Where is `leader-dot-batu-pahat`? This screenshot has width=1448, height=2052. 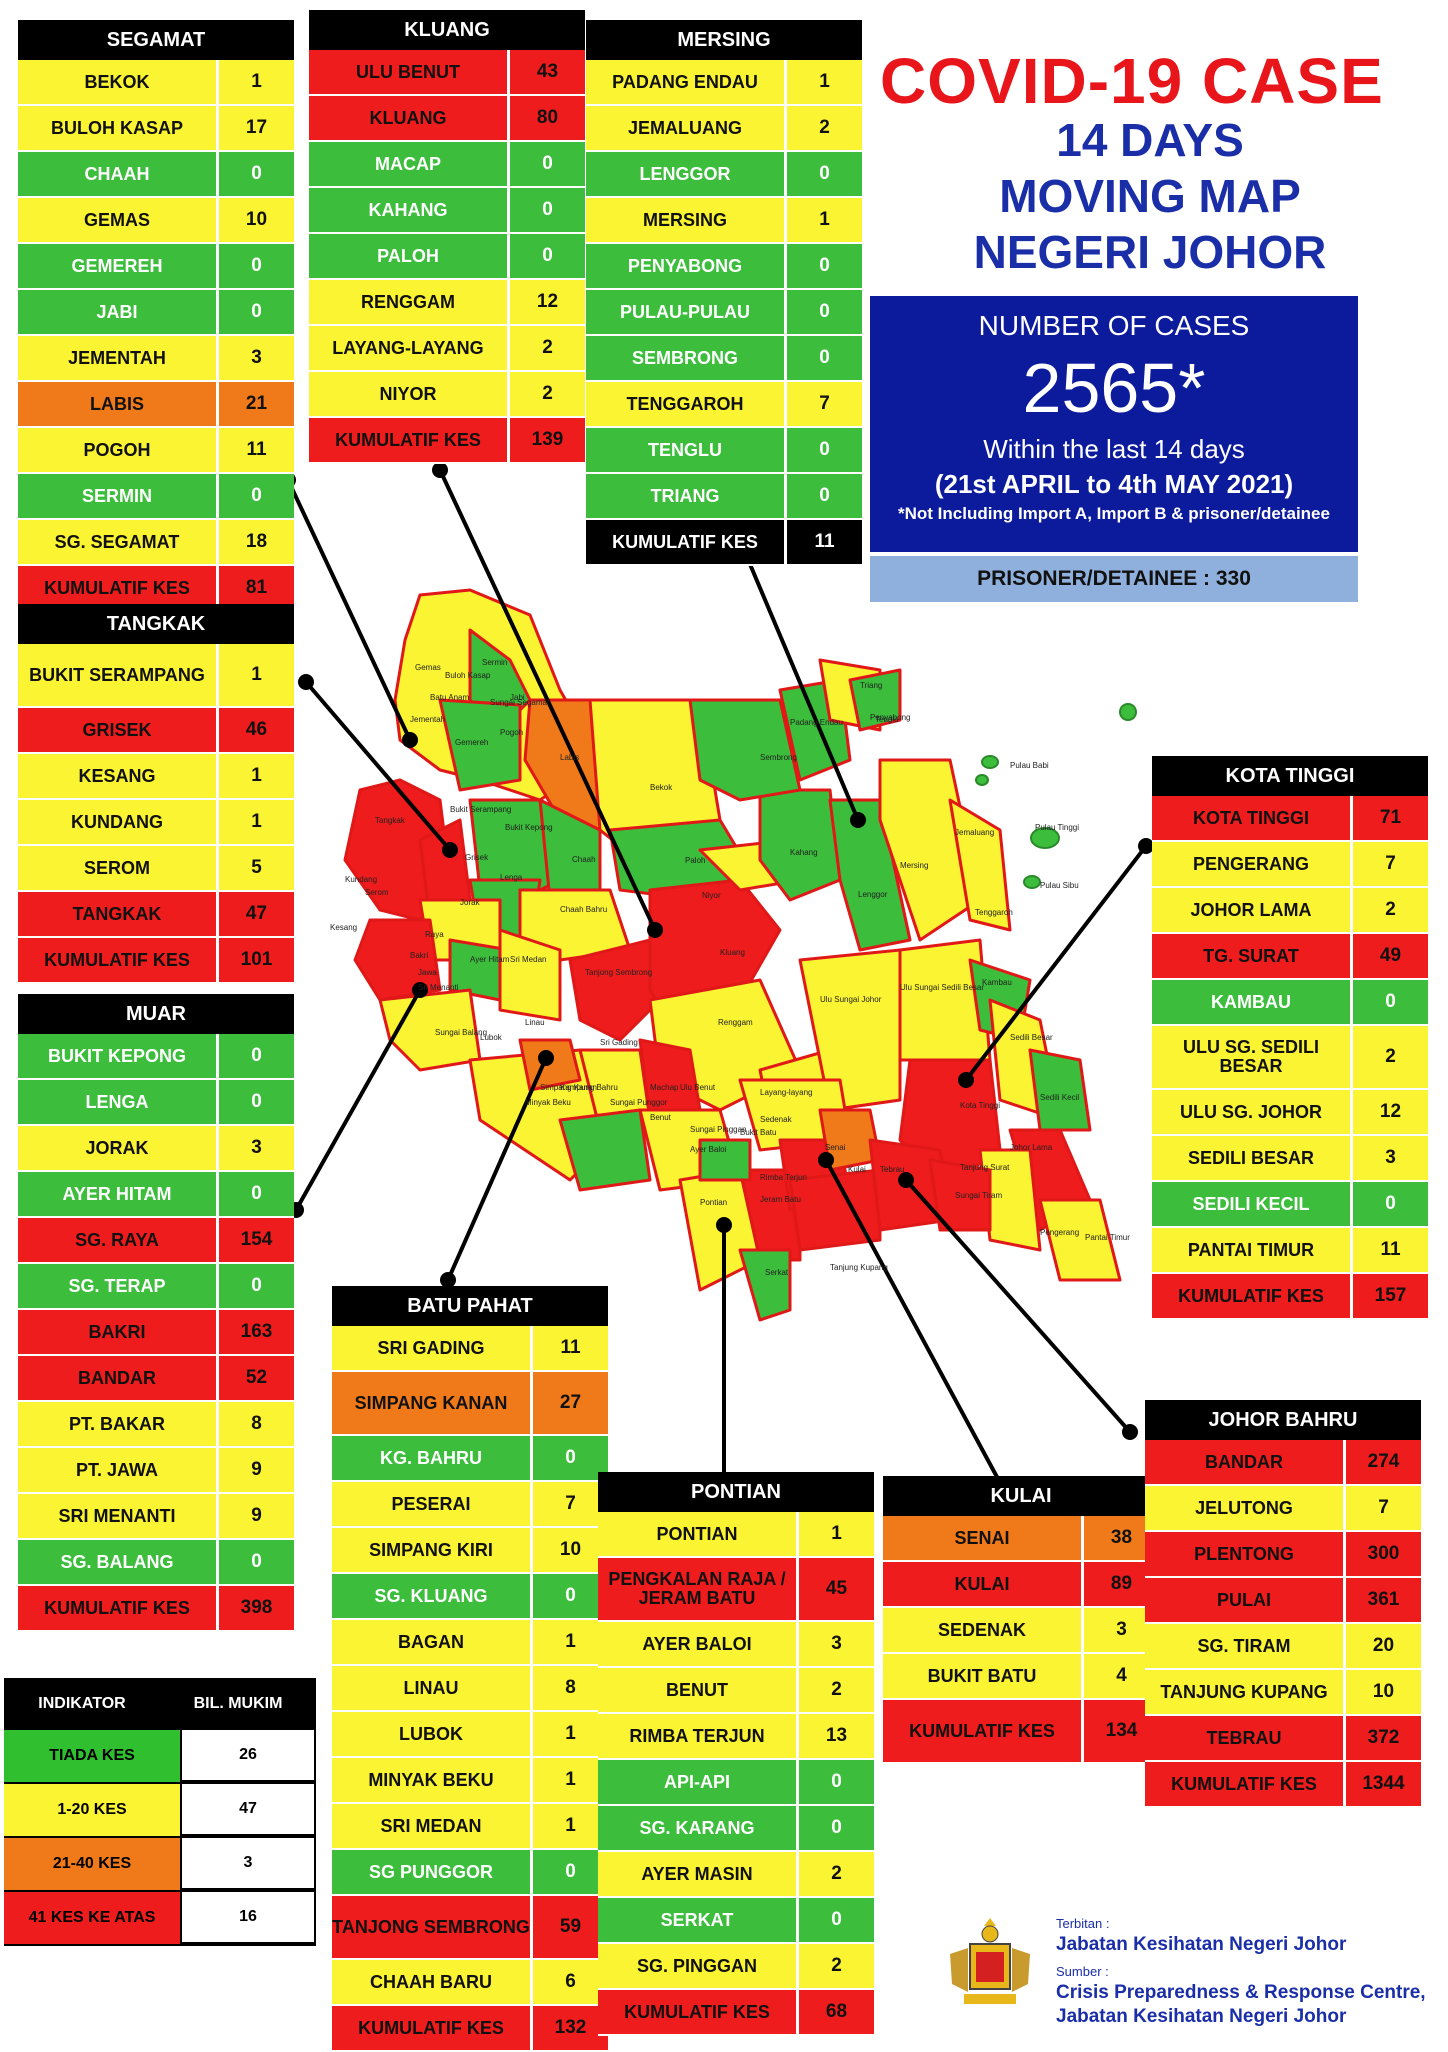
leader-dot-batu-pahat is located at coordinates (448, 1280).